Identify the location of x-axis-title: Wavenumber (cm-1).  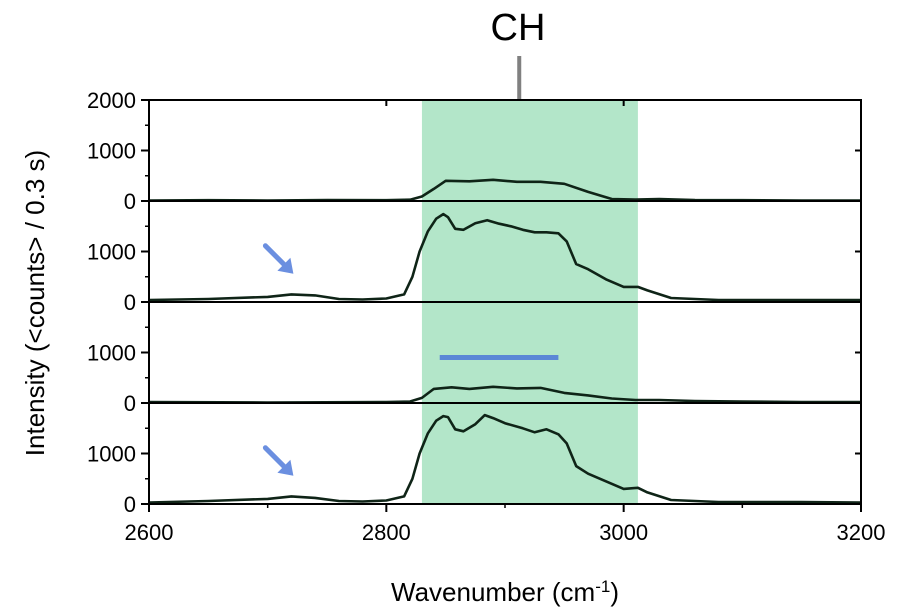
(505, 592).